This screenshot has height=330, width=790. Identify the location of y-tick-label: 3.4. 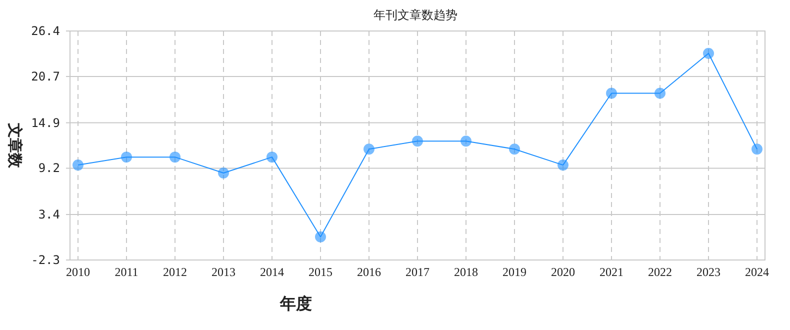
(49, 215).